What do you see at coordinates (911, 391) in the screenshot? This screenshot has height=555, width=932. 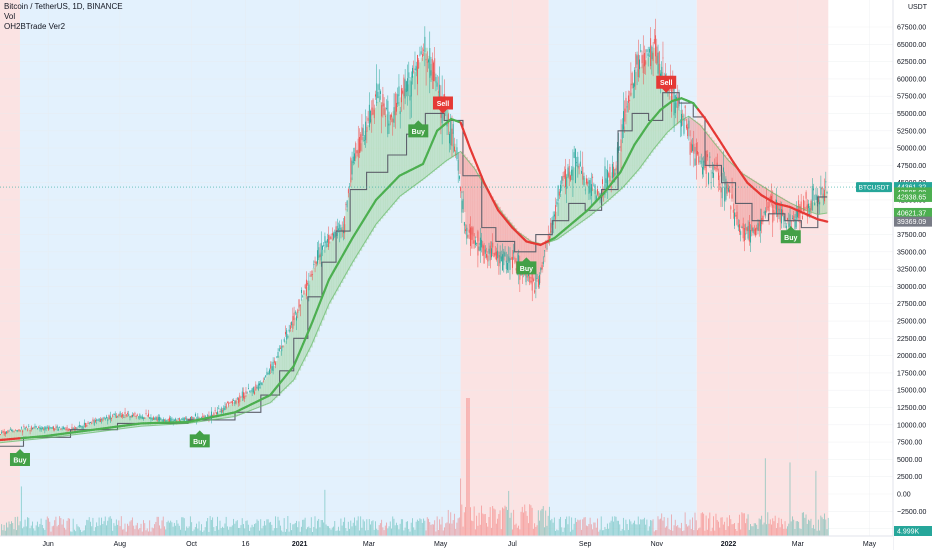 I see `y-tick-label: 15000.00` at bounding box center [911, 391].